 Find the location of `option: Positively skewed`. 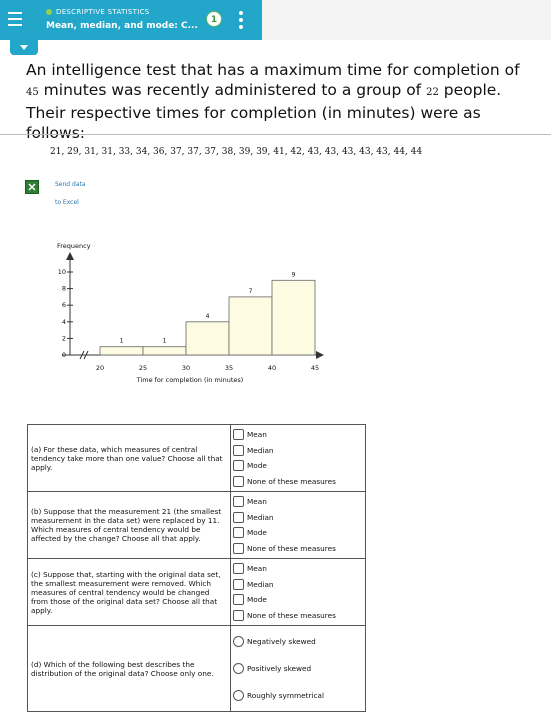

option: Positively skewed is located at coordinates (298, 668).